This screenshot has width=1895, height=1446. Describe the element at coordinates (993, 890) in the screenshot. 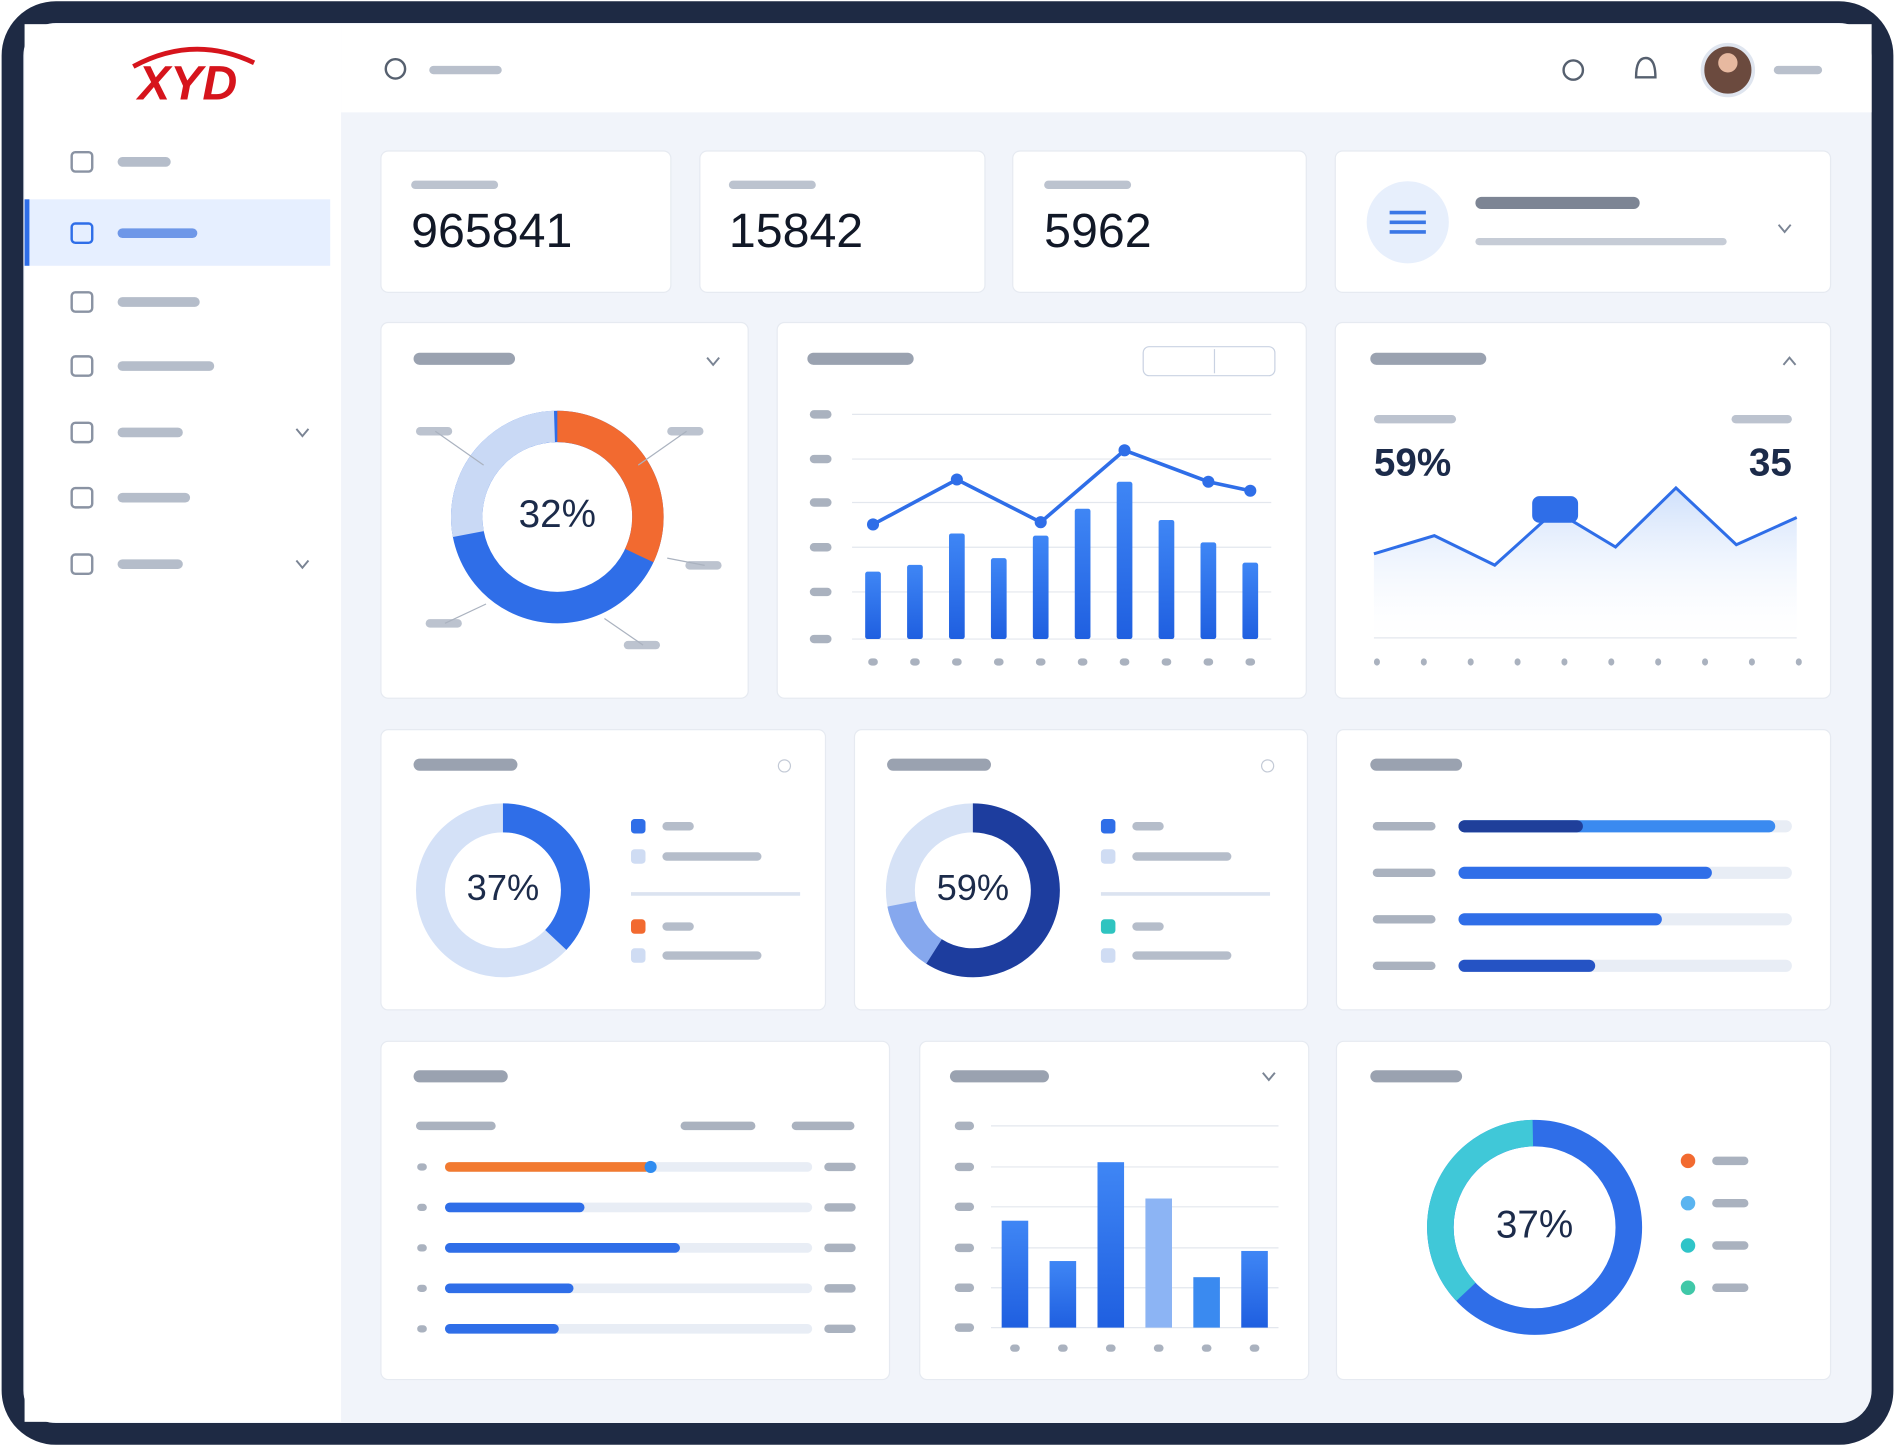

I see `donut-value` at that location.